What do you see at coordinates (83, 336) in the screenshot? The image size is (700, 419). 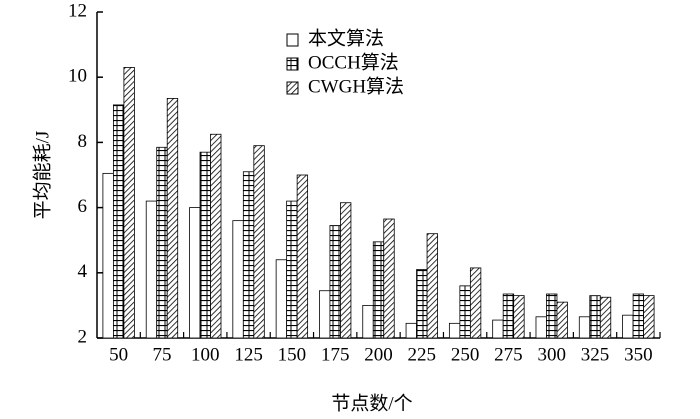 I see `y-tick-label: 2` at bounding box center [83, 336].